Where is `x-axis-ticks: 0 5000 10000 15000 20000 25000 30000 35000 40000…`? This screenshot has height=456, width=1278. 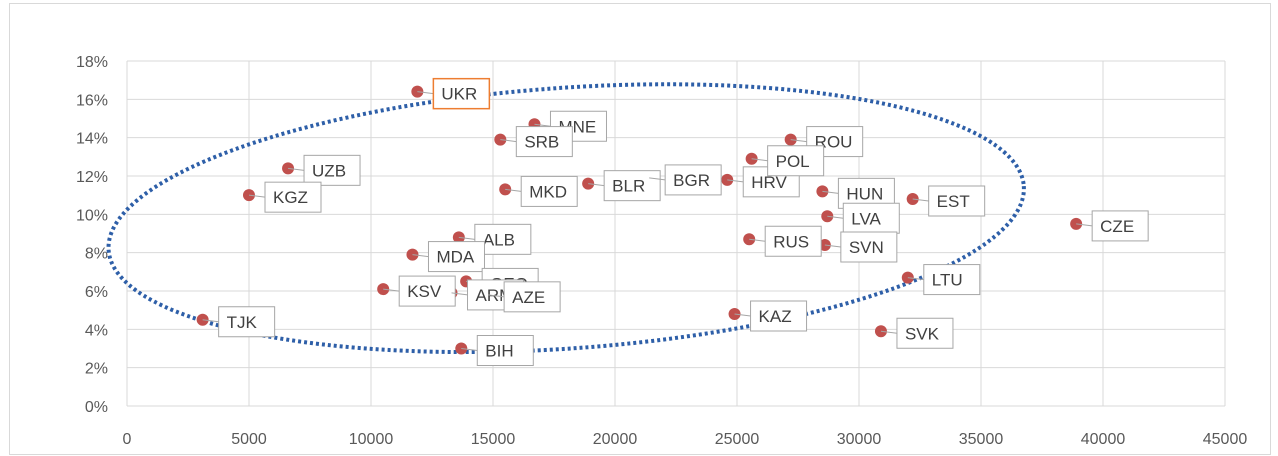 x-axis-ticks: 0 5000 10000 15000 20000 25000 30000 35000 40000… is located at coordinates (685, 439).